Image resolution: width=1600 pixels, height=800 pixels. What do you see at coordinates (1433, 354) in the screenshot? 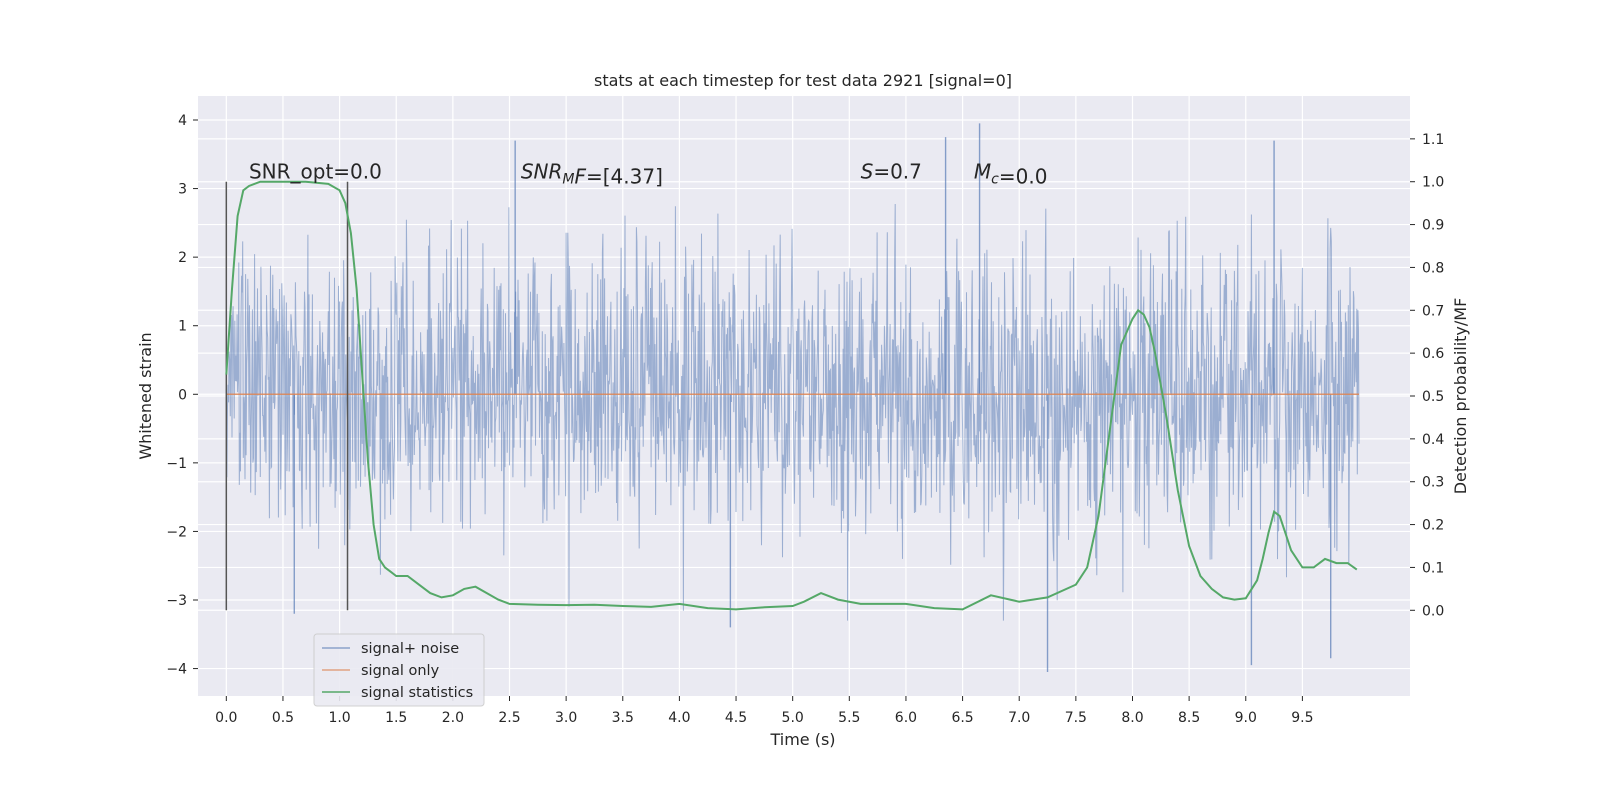
I see `yr-tick-label-6: 0.6` at bounding box center [1433, 354].